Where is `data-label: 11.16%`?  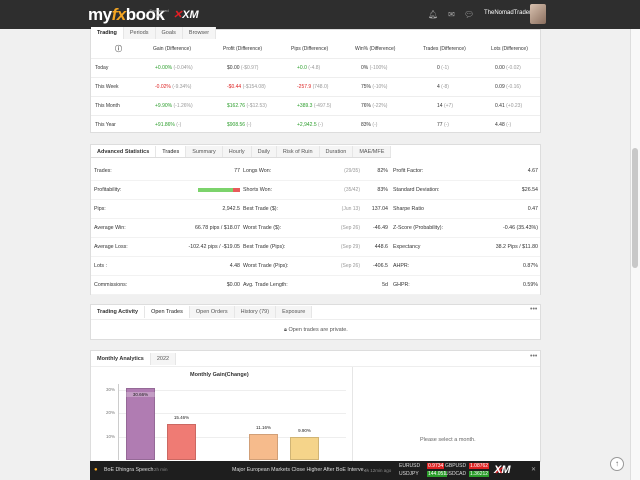
data-label: 11.16% is located at coordinates (263, 427).